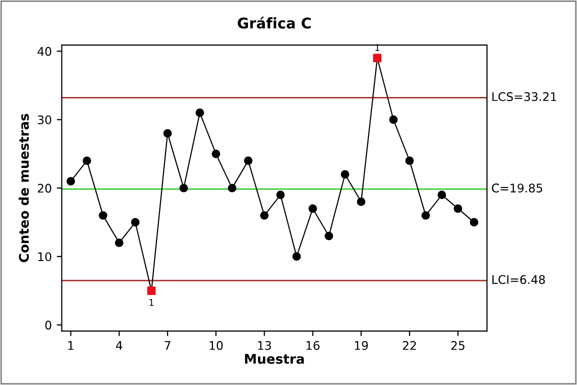 Image resolution: width=577 pixels, height=385 pixels. I want to click on x-tick-label: 10, so click(216, 345).